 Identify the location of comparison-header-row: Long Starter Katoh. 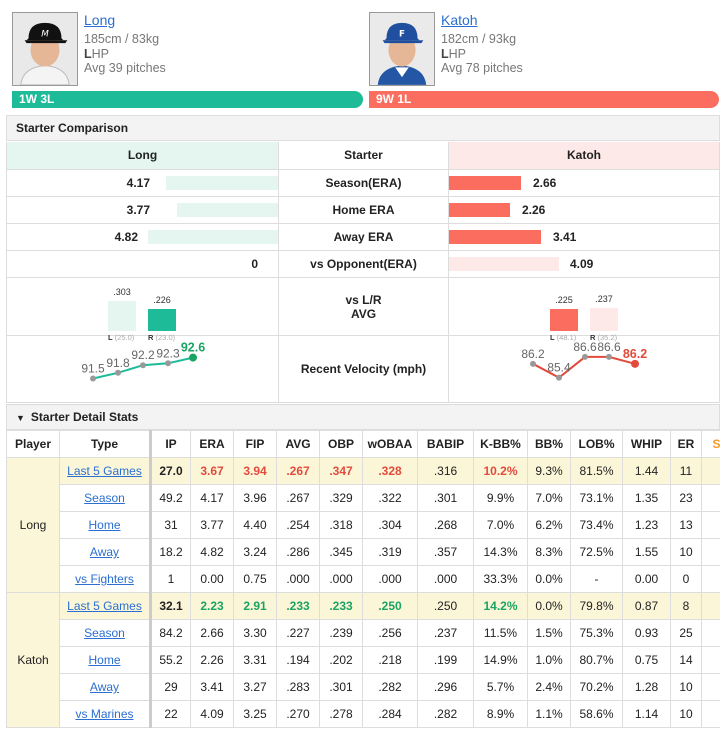
(363, 156).